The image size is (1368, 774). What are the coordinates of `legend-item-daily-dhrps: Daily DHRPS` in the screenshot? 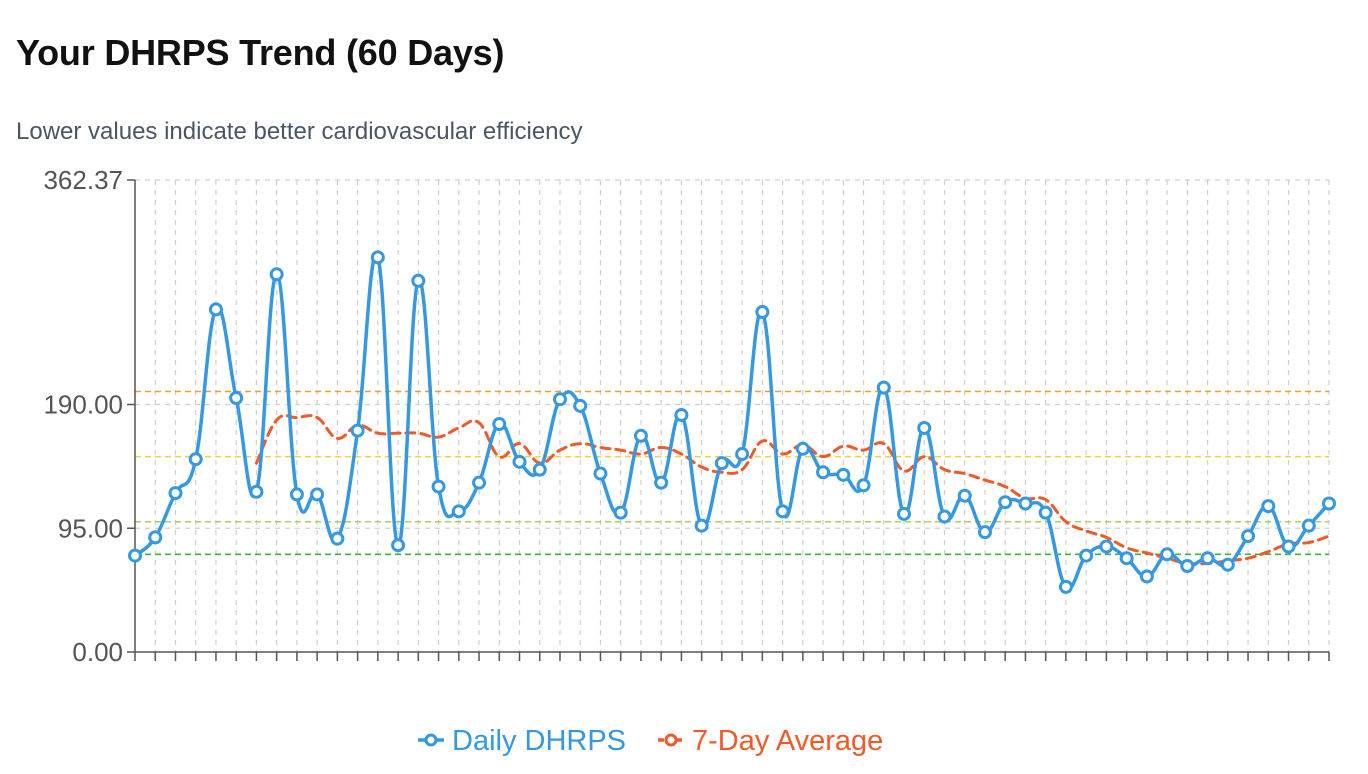 It's located at (522, 741).